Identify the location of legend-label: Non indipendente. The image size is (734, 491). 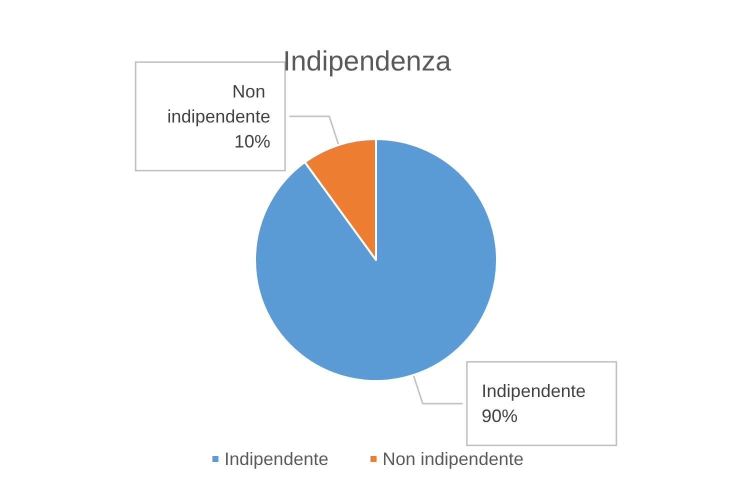
(453, 459).